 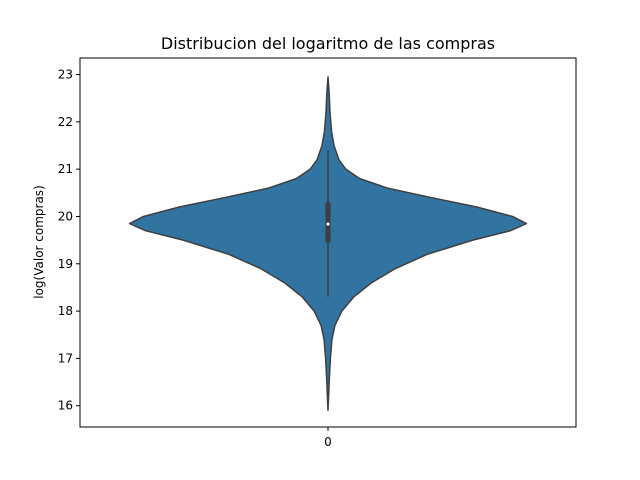 I want to click on y-axis: 16 17 18 19 20 21 22 23, so click(x=69, y=240).